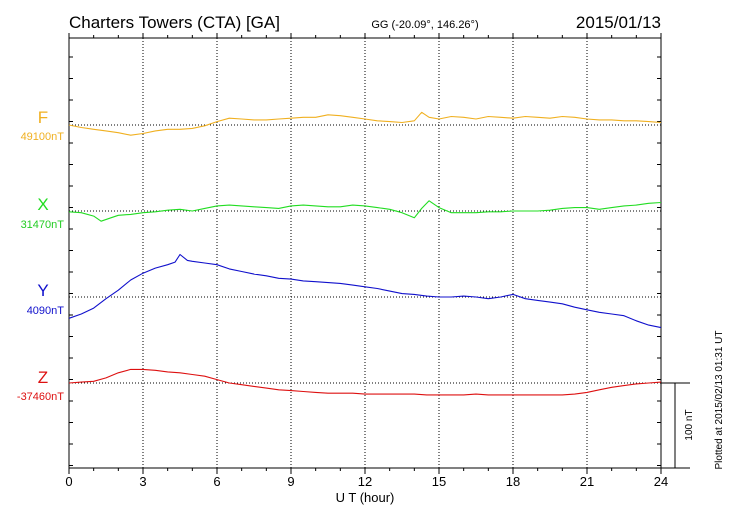 This screenshot has width=730, height=520. What do you see at coordinates (719, 400) in the screenshot?
I see `plotted-timestamp: Plotted at 2015/02/13 01:31 UT` at bounding box center [719, 400].